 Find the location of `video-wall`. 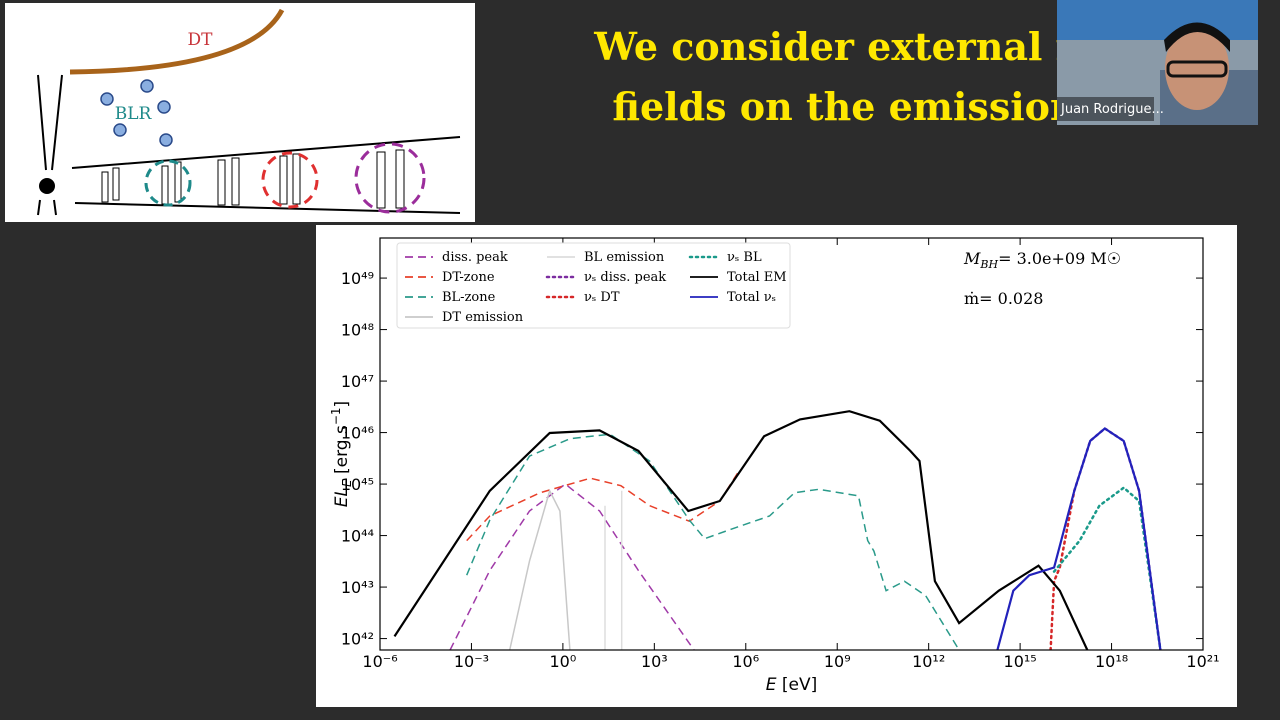

video-wall is located at coordinates (1157, 20).